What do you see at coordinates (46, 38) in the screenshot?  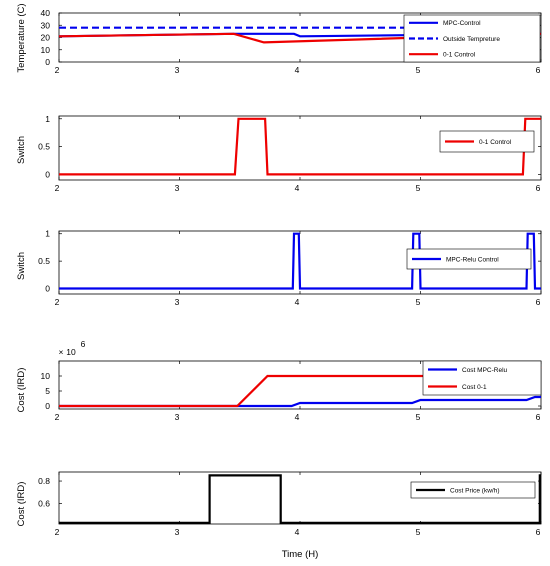 I see `y-tick-label: 20` at bounding box center [46, 38].